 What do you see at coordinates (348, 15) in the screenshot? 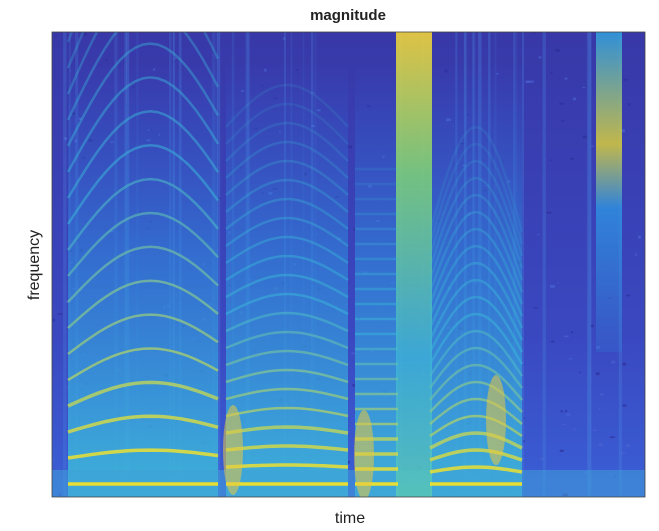
I see `chart-title: magnitude` at bounding box center [348, 15].